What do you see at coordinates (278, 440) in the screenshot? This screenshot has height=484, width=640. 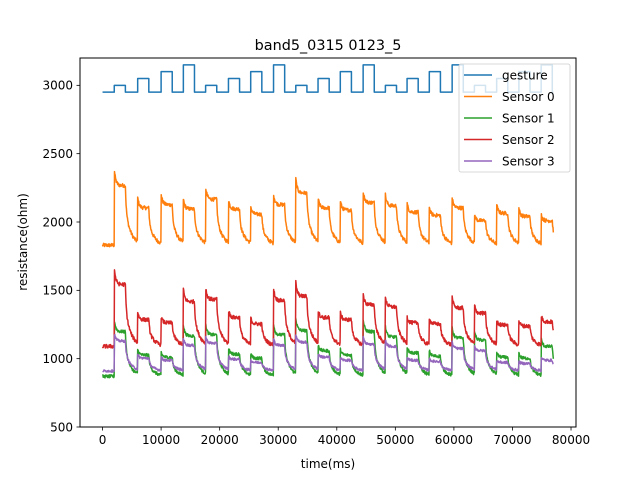 I see `x-tick-label: 30000` at bounding box center [278, 440].